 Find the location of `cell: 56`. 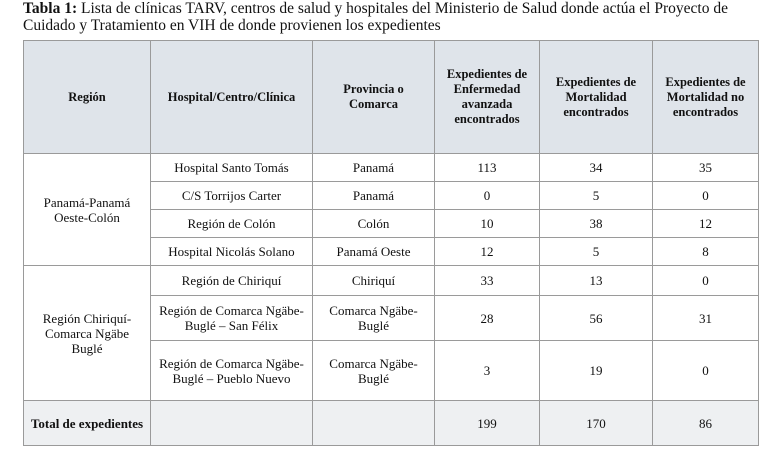

cell: 56 is located at coordinates (596, 318).